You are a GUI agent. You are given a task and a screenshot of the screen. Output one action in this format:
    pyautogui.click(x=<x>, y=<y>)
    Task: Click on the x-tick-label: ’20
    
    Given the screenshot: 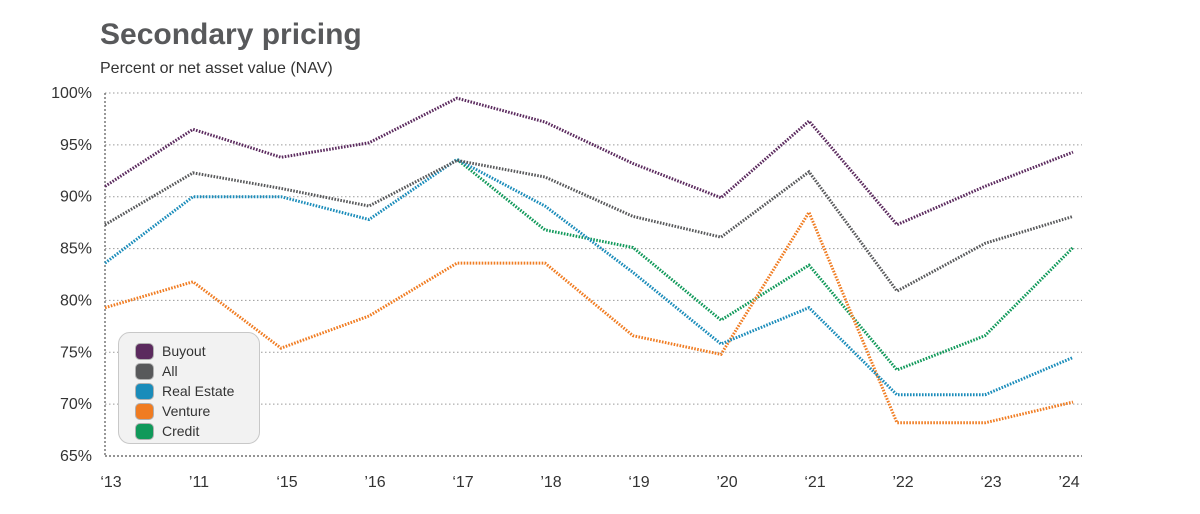 What is the action you would take?
    pyautogui.click(x=726, y=482)
    